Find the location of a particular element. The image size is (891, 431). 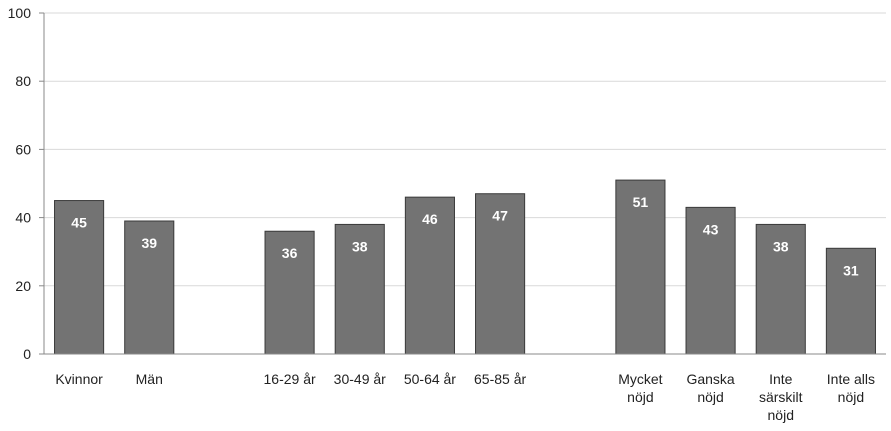

x-category-label: Ganska nöjd is located at coordinates (710, 388).